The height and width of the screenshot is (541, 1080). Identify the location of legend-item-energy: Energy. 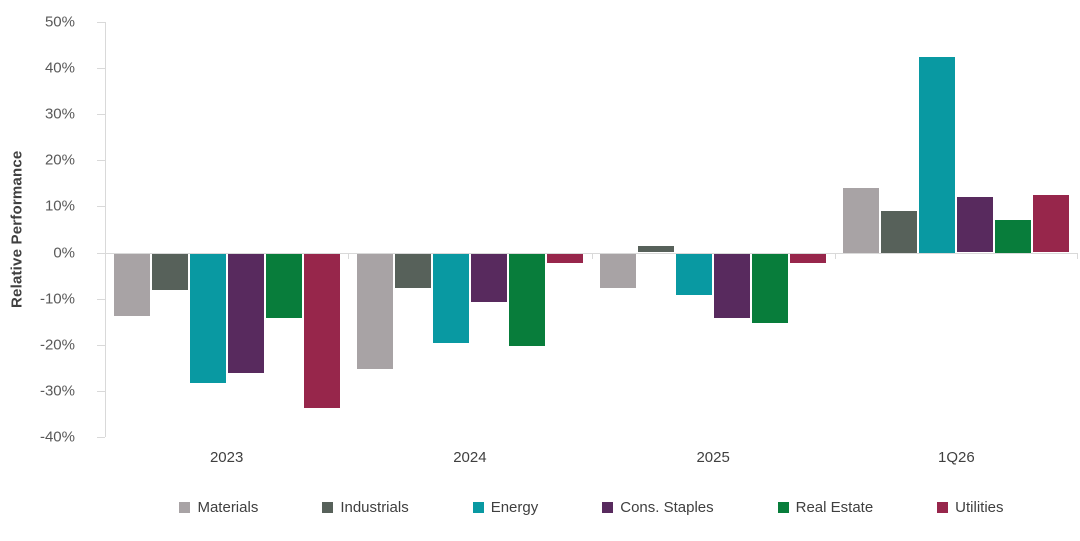
(505, 507).